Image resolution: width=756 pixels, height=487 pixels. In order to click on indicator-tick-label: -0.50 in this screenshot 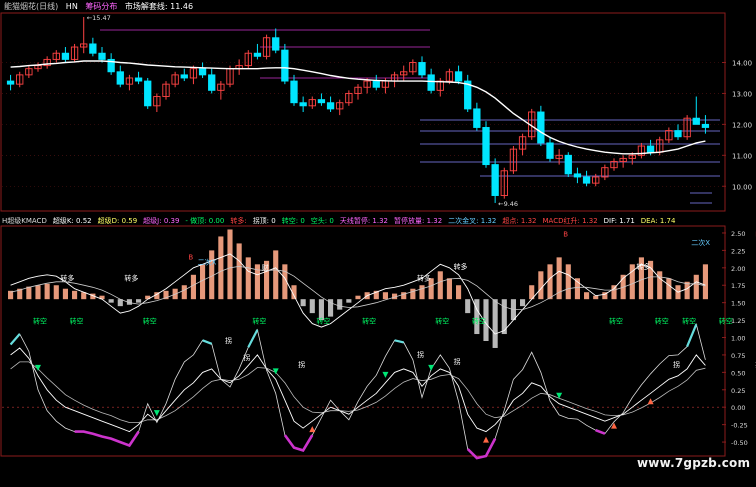, I will do `click(739, 443)`.